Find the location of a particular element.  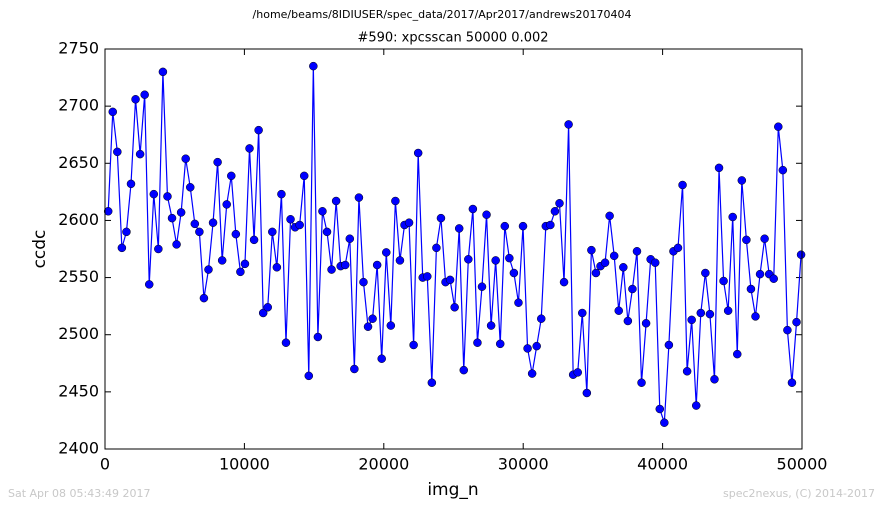

y-tick-label: 2400 is located at coordinates (78, 448).